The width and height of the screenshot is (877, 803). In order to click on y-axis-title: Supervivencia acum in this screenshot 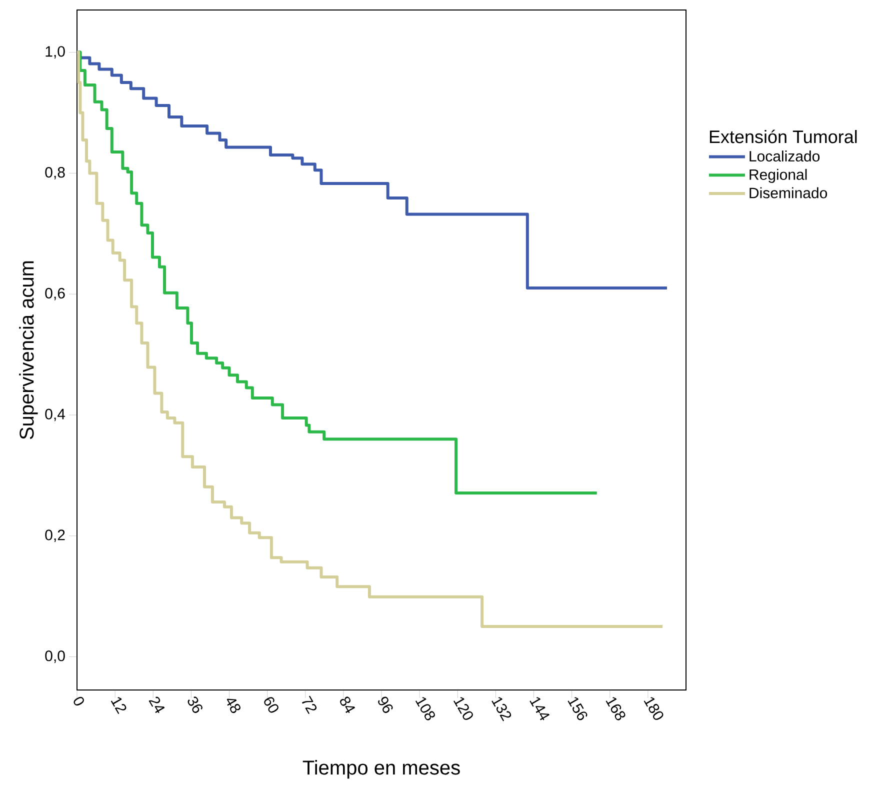, I will do `click(28, 350)`.